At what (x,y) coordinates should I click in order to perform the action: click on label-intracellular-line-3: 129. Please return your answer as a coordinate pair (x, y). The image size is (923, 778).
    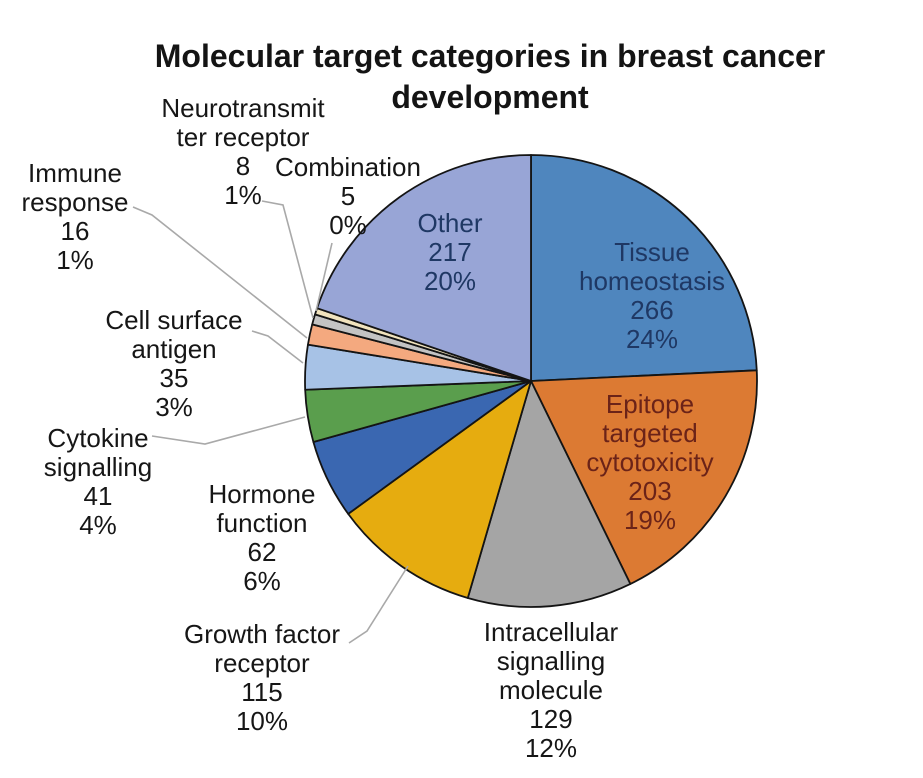
    Looking at the image, I should click on (551, 719).